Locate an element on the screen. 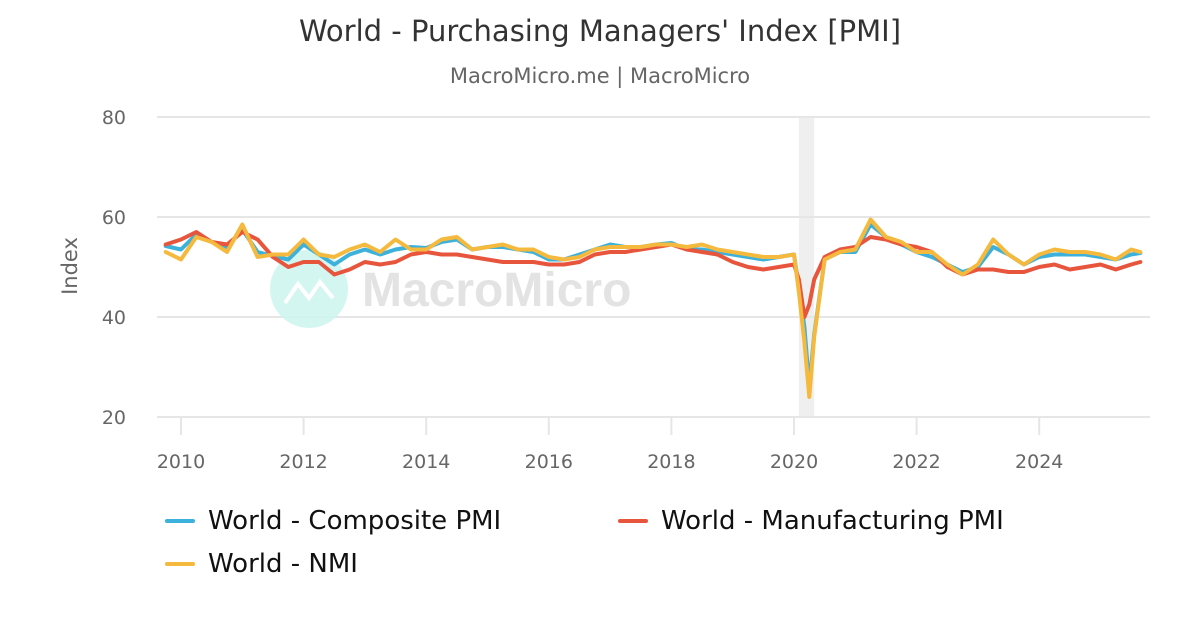  x-tick-label: 2024 is located at coordinates (1039, 462).